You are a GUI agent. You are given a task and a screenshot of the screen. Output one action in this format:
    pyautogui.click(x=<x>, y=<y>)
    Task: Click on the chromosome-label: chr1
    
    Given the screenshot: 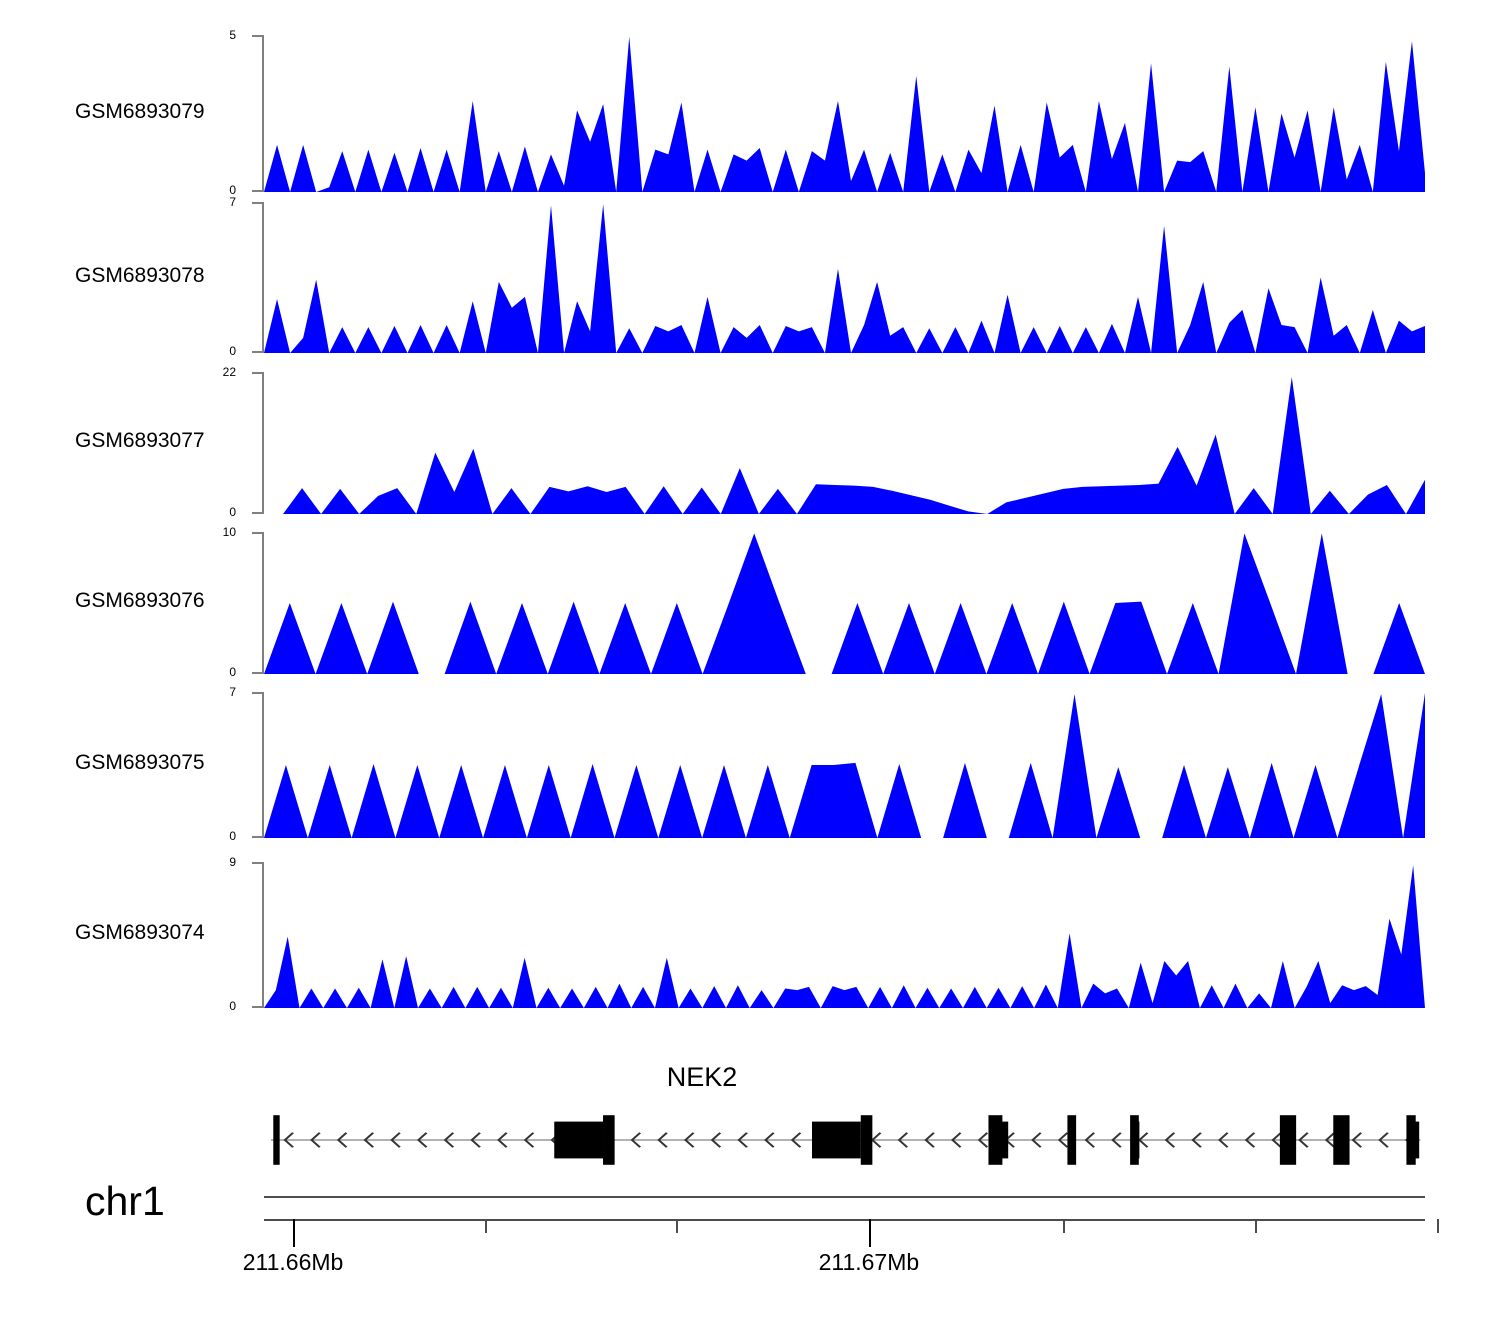 What is the action you would take?
    pyautogui.click(x=125, y=1201)
    